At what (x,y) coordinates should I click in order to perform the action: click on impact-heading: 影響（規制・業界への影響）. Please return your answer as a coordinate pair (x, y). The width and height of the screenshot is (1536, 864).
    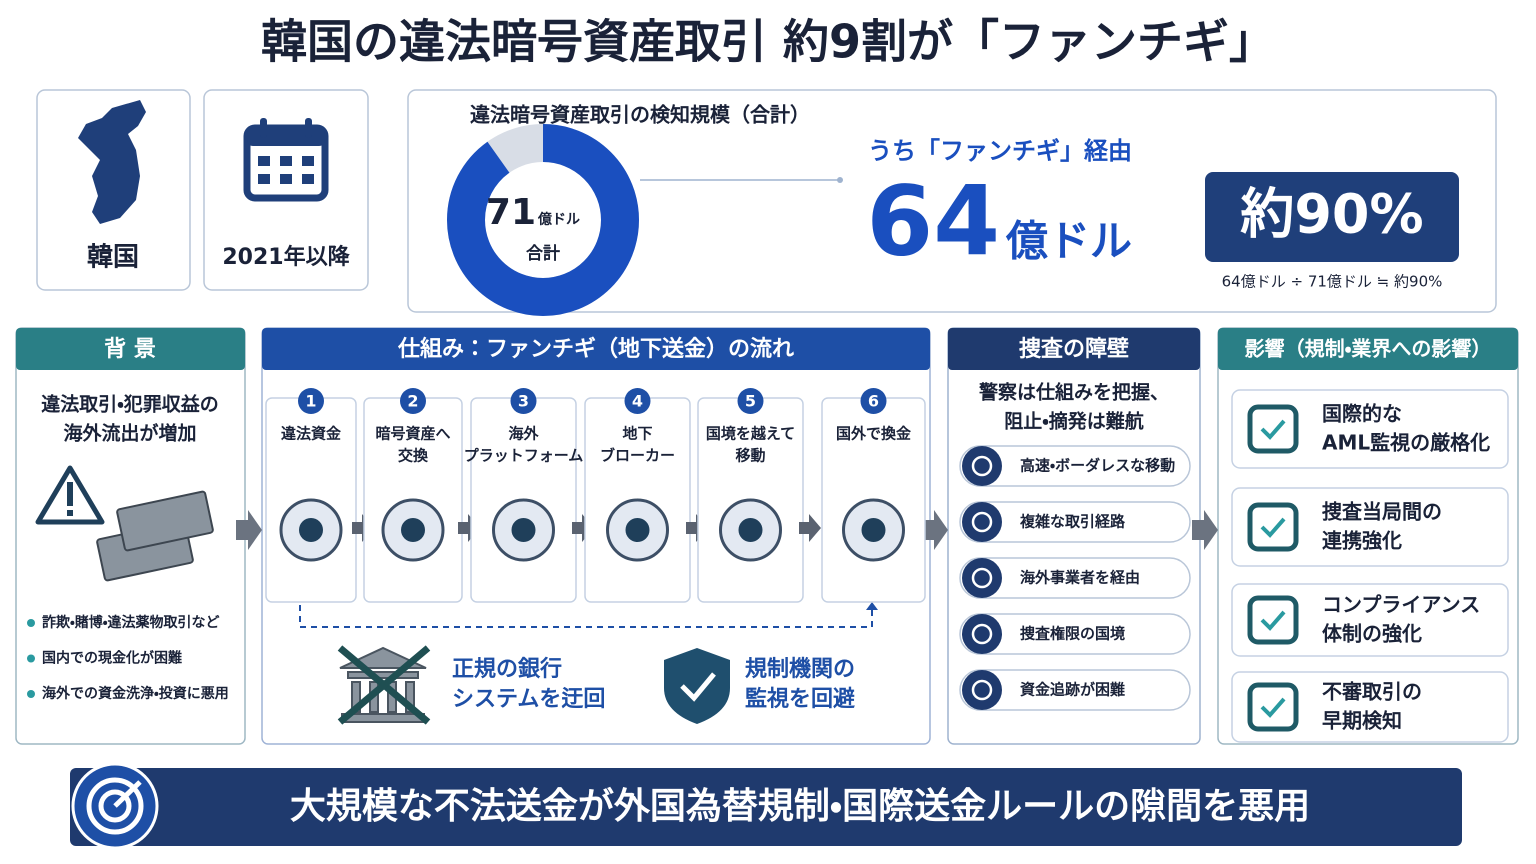
    Looking at the image, I should click on (1368, 349).